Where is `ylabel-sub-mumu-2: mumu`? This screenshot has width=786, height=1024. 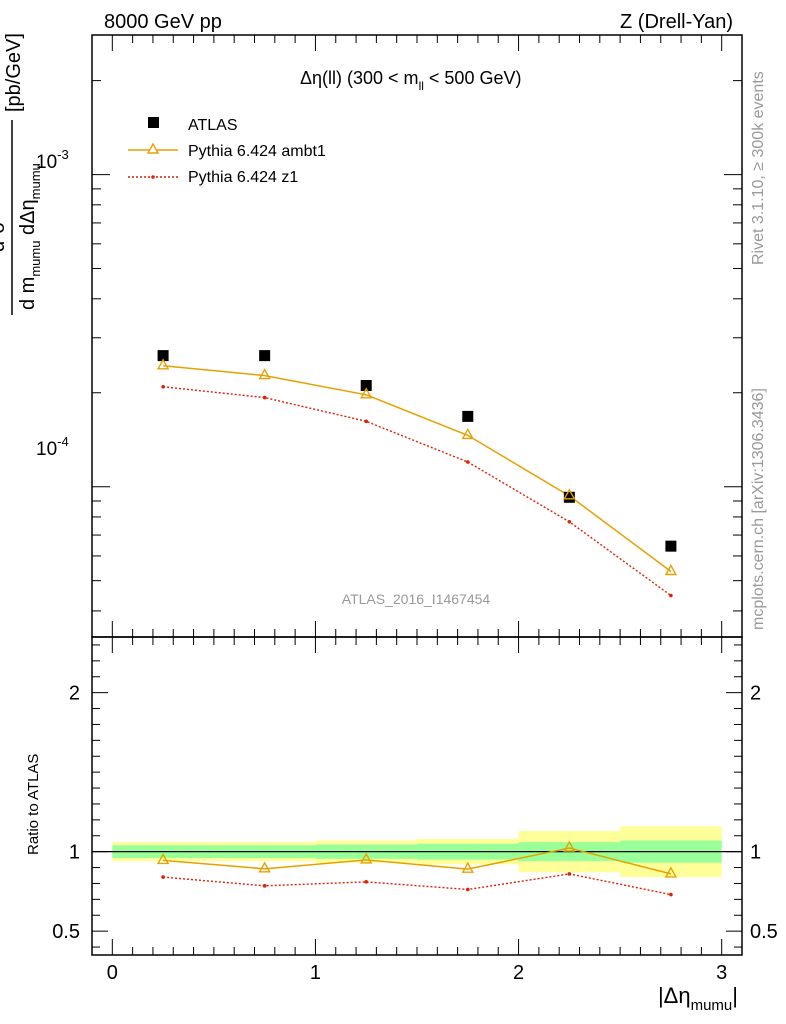
ylabel-sub-mumu-2: mumu is located at coordinates (35, 181).